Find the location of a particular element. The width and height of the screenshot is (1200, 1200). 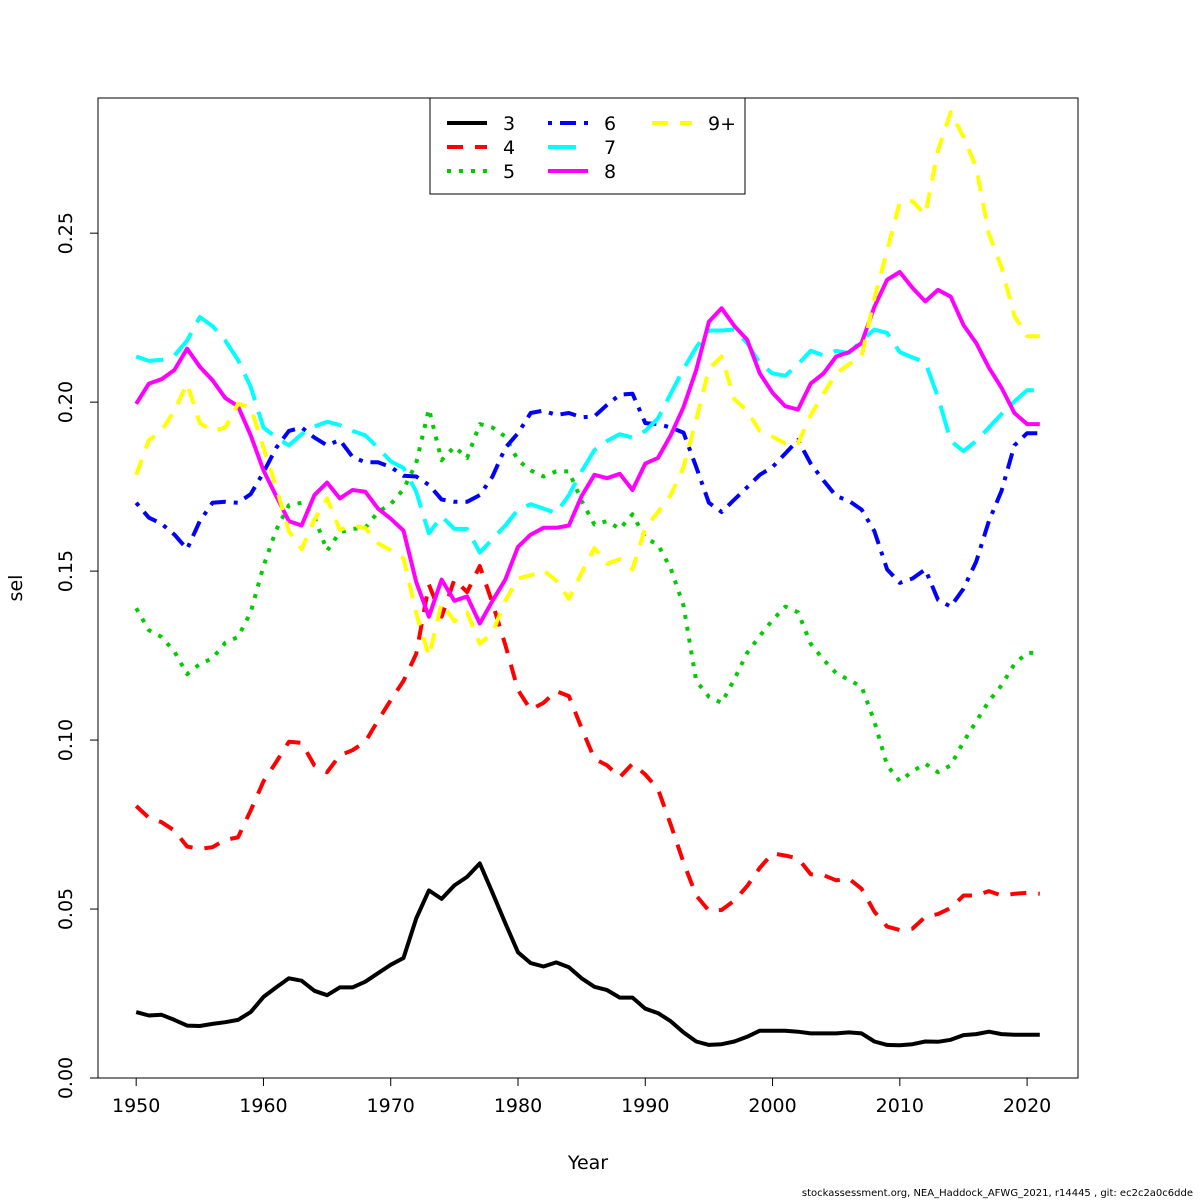

y-tick-label: 0.00 is located at coordinates (66, 1078).